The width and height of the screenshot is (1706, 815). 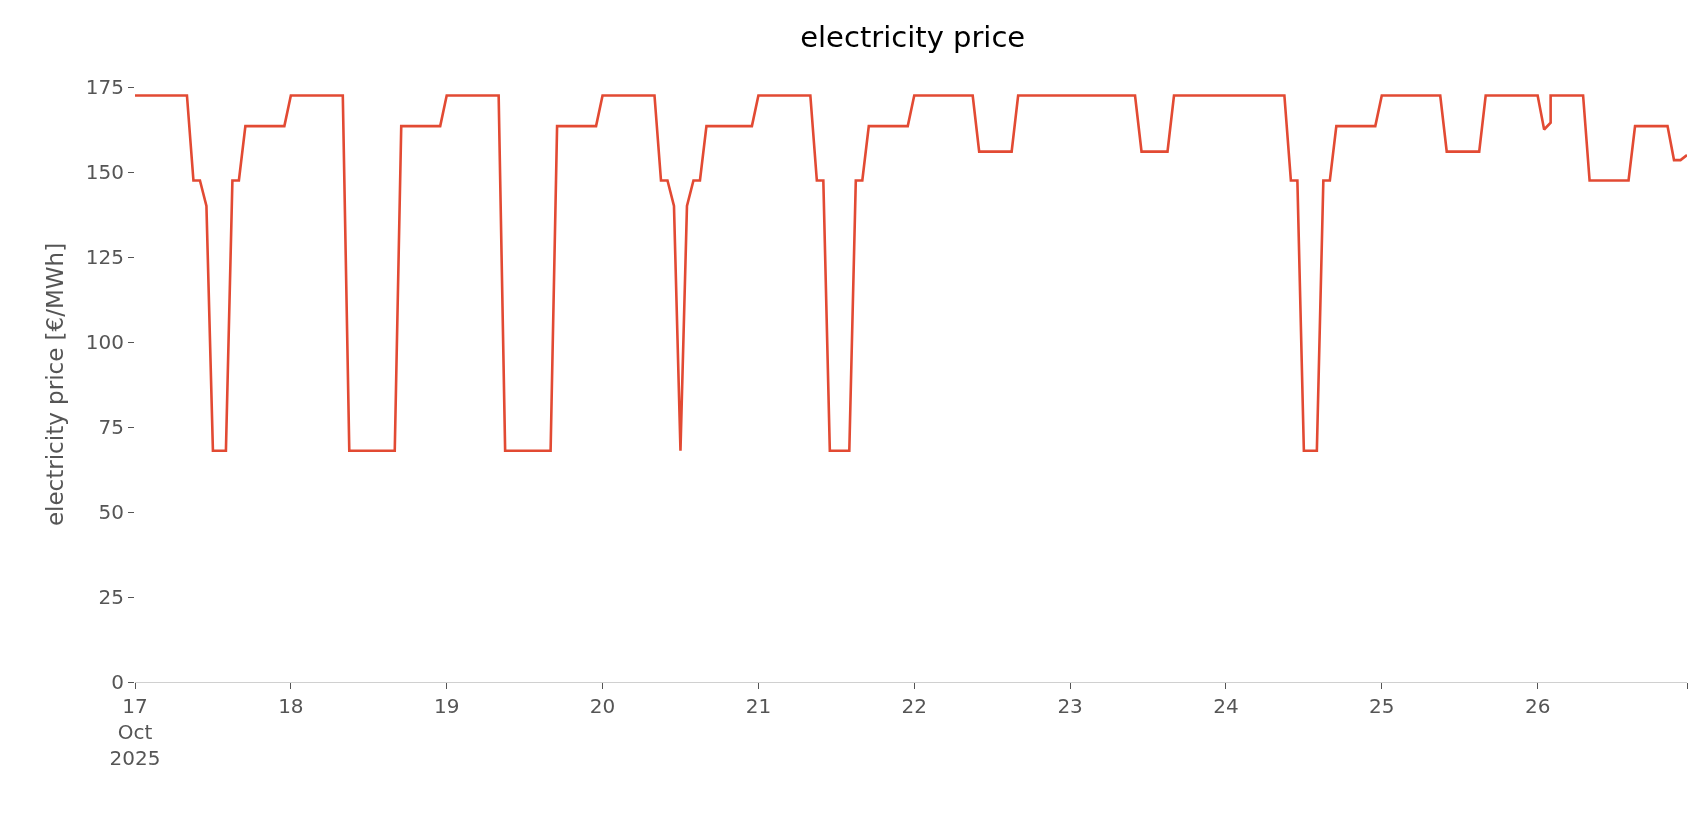 I want to click on y-tick-label: 50, so click(x=111, y=512).